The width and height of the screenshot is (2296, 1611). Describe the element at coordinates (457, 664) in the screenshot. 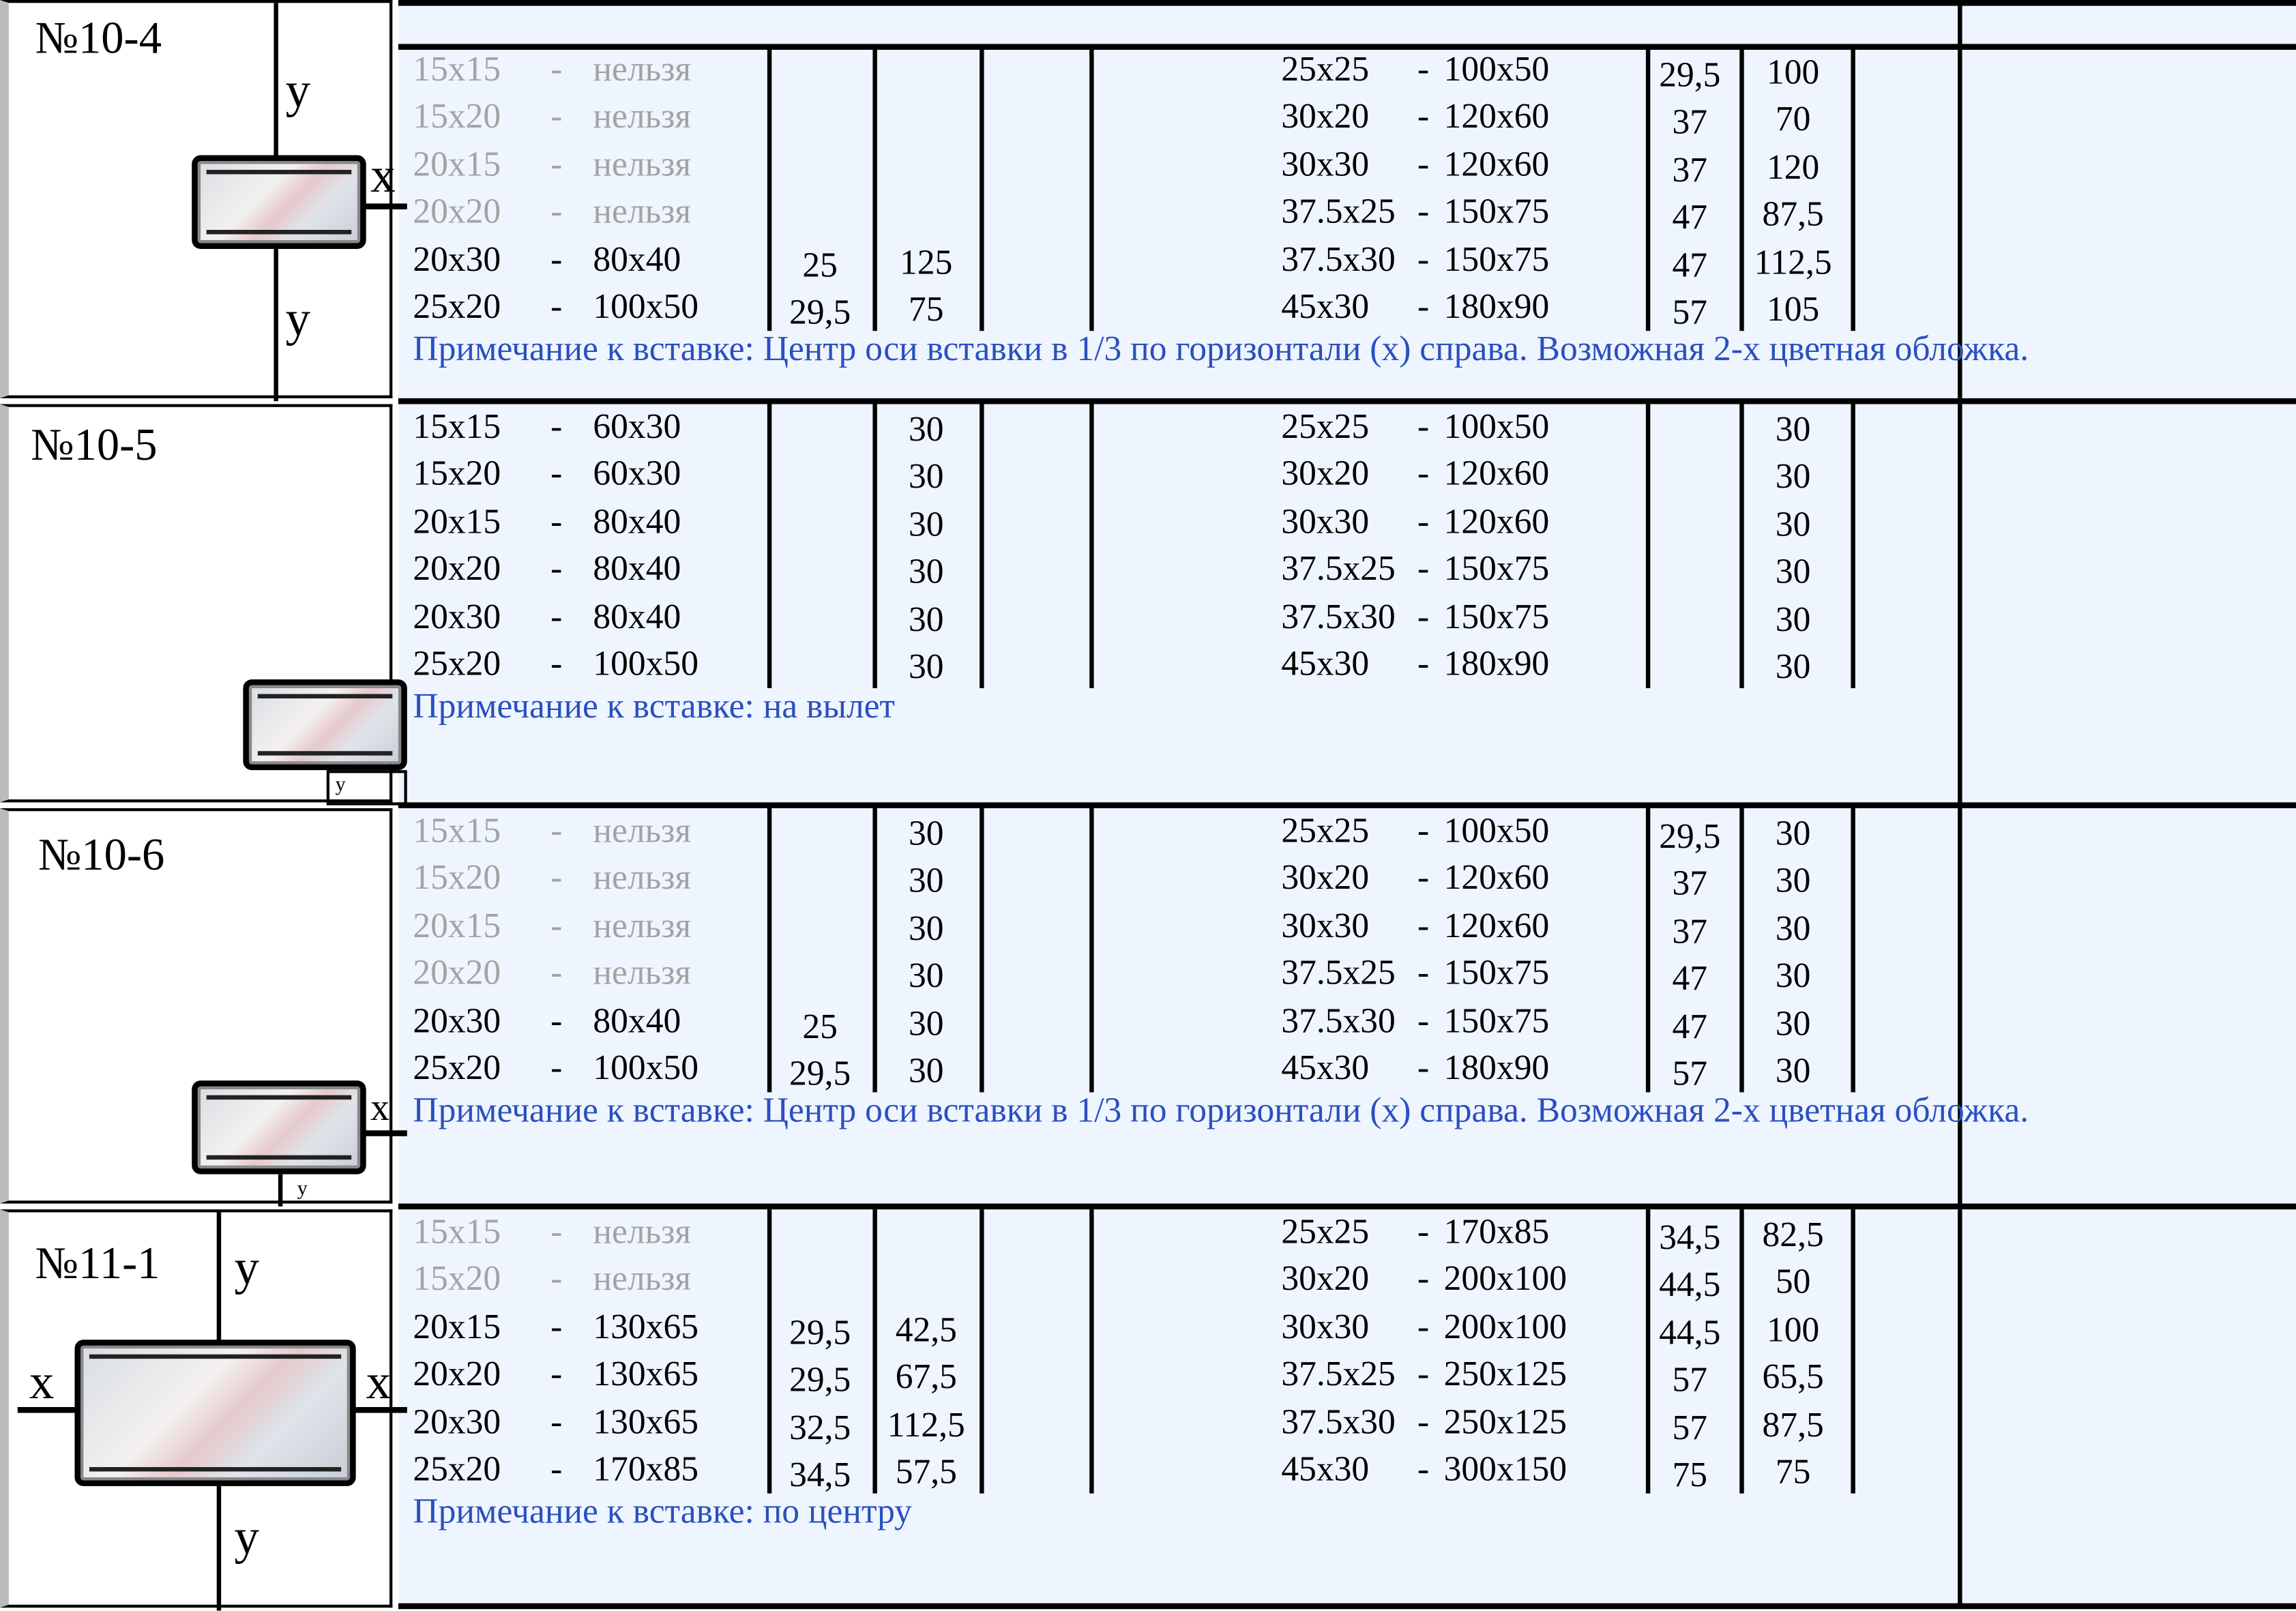

I see `format-cell: 25x20` at that location.